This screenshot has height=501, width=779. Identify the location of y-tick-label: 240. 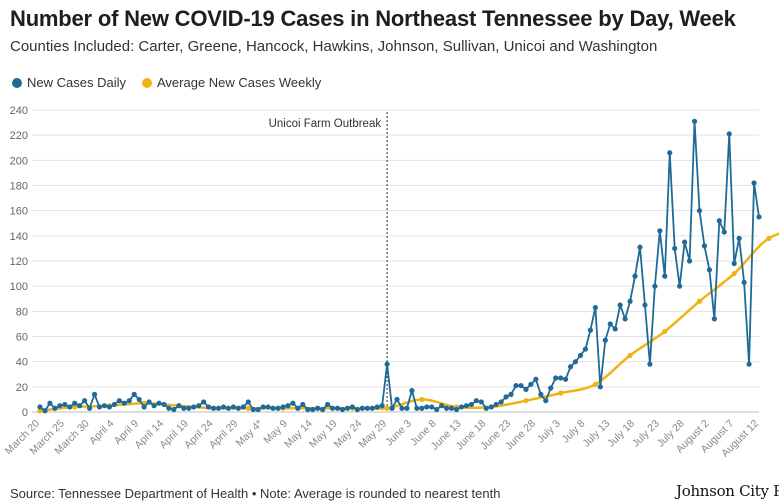
(19, 111).